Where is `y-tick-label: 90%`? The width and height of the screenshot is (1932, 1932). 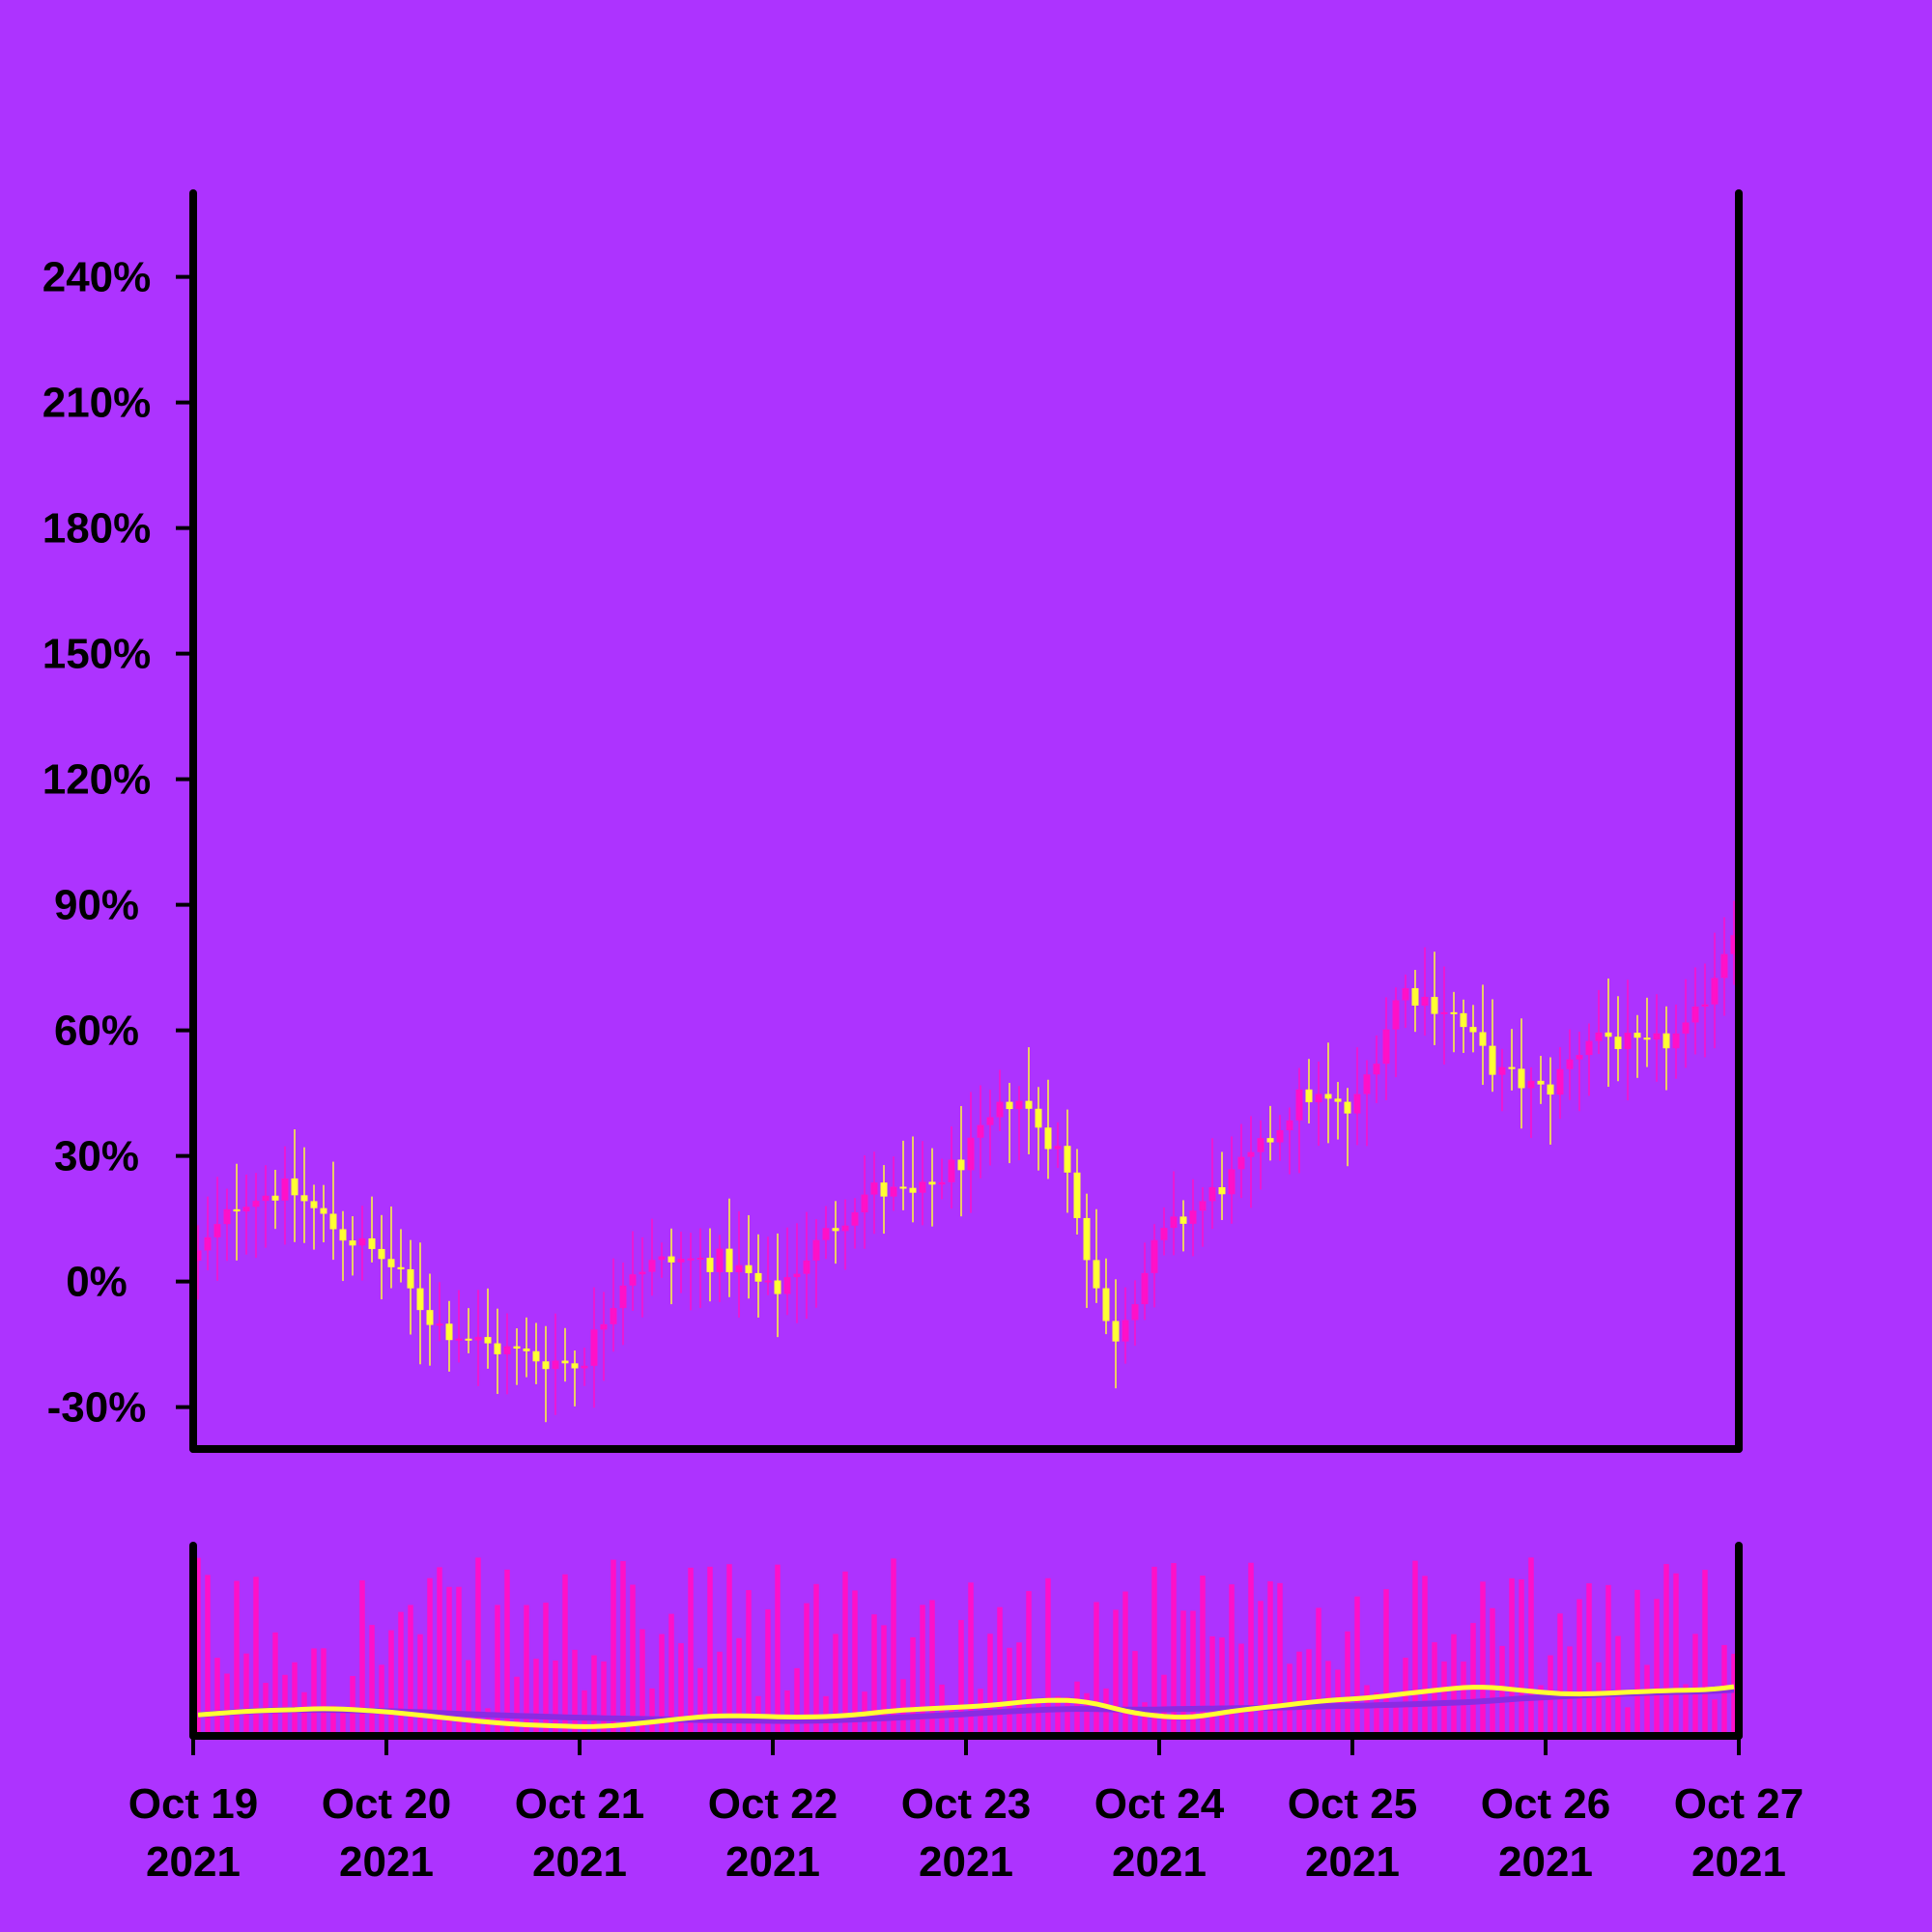
y-tick-label: 90% is located at coordinates (96, 905).